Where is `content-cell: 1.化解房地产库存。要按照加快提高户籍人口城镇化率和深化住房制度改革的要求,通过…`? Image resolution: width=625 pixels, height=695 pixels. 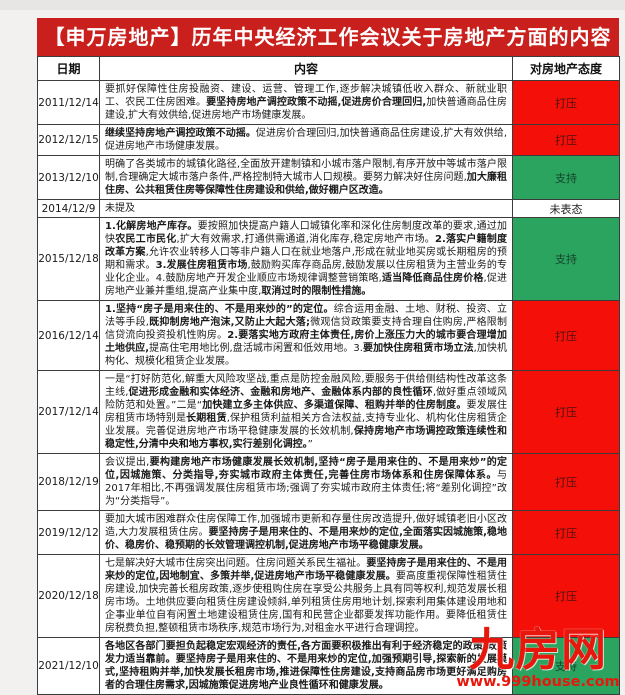 content-cell: 1.化解房地产库存。要按照加快提高户籍人口城镇化率和深化住房制度改革的要求,通过… is located at coordinates (306, 259).